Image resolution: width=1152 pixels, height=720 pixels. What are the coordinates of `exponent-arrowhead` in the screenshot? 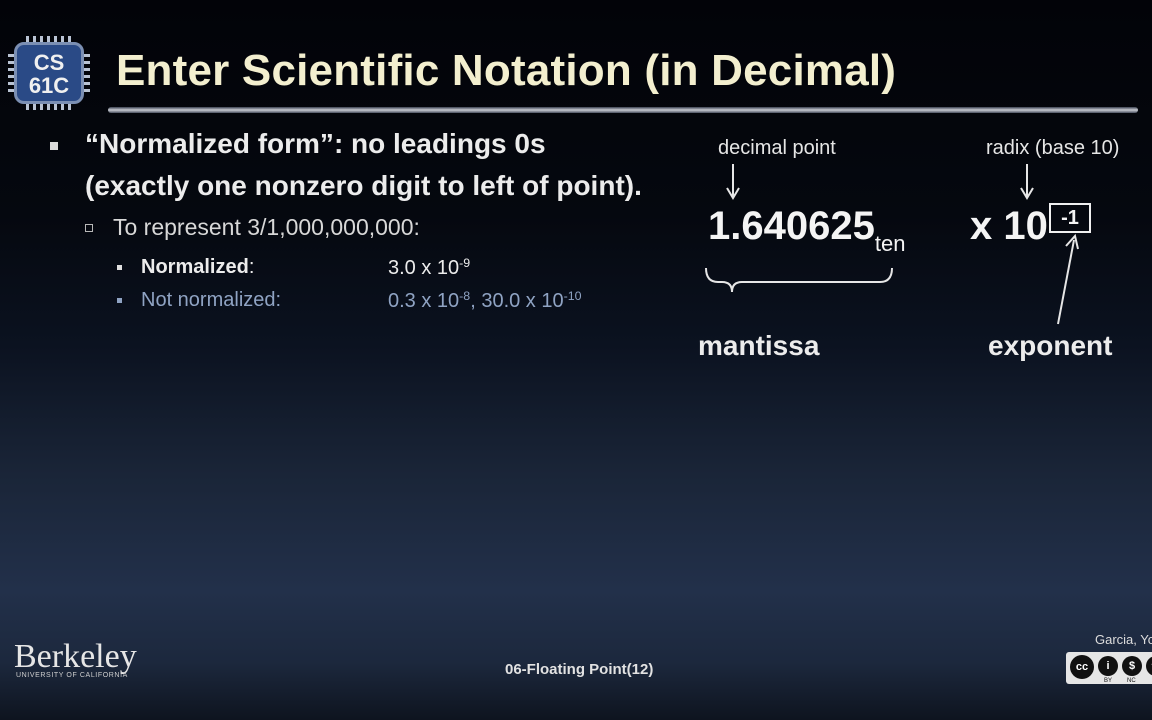 It's located at (1072, 241).